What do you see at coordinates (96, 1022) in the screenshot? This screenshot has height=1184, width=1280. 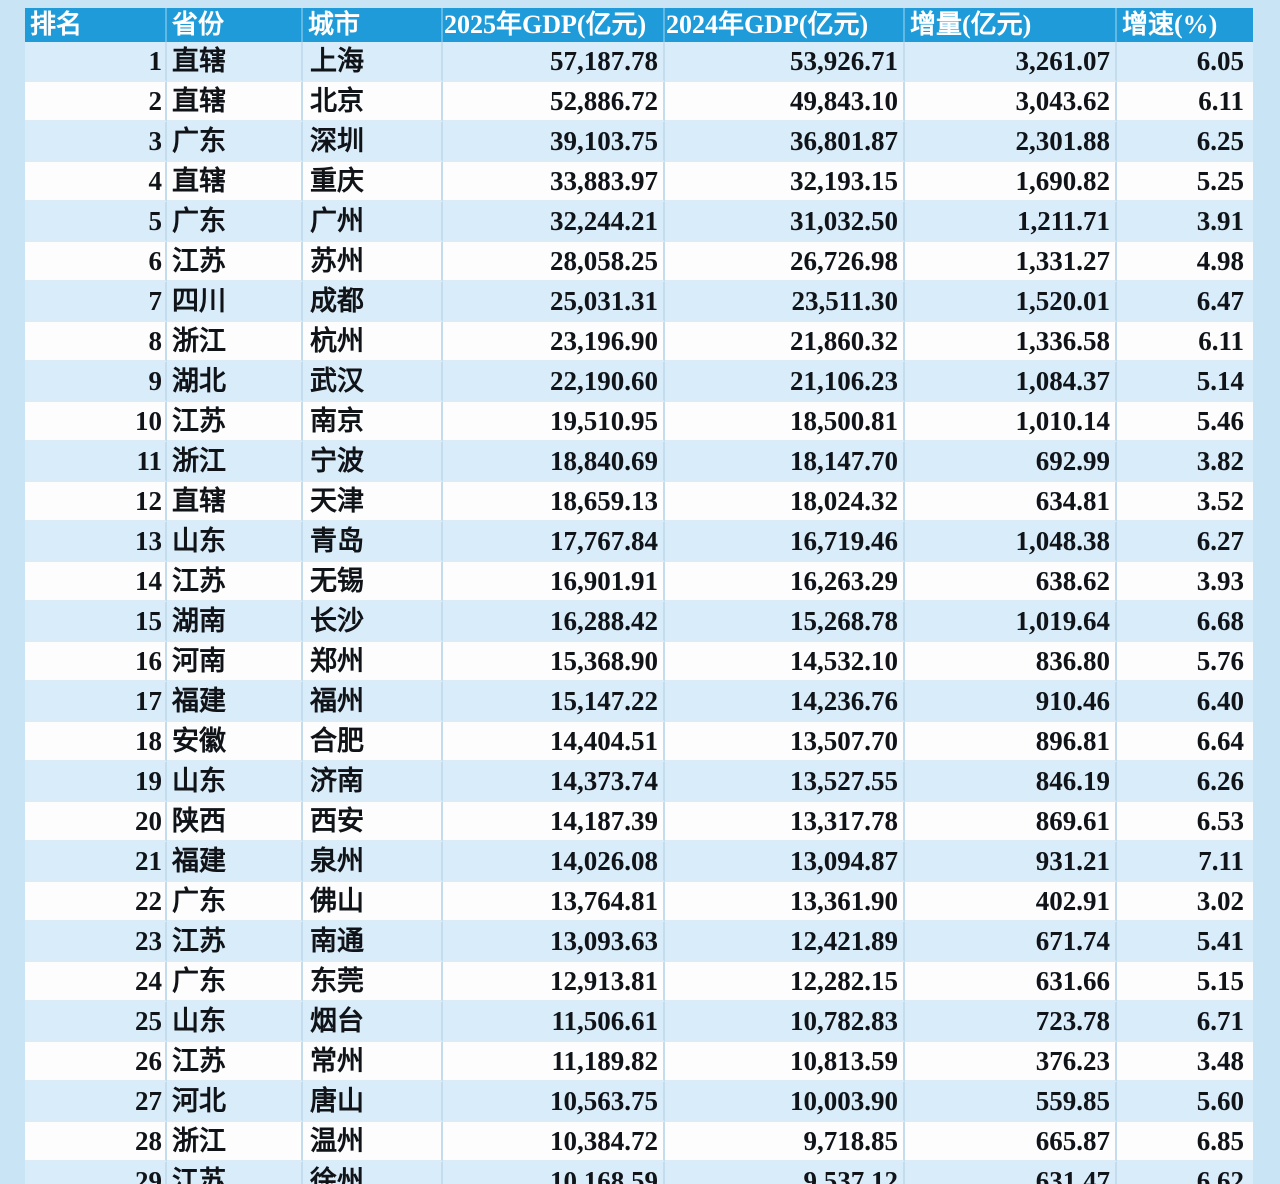 I see `rank-cell: 25` at bounding box center [96, 1022].